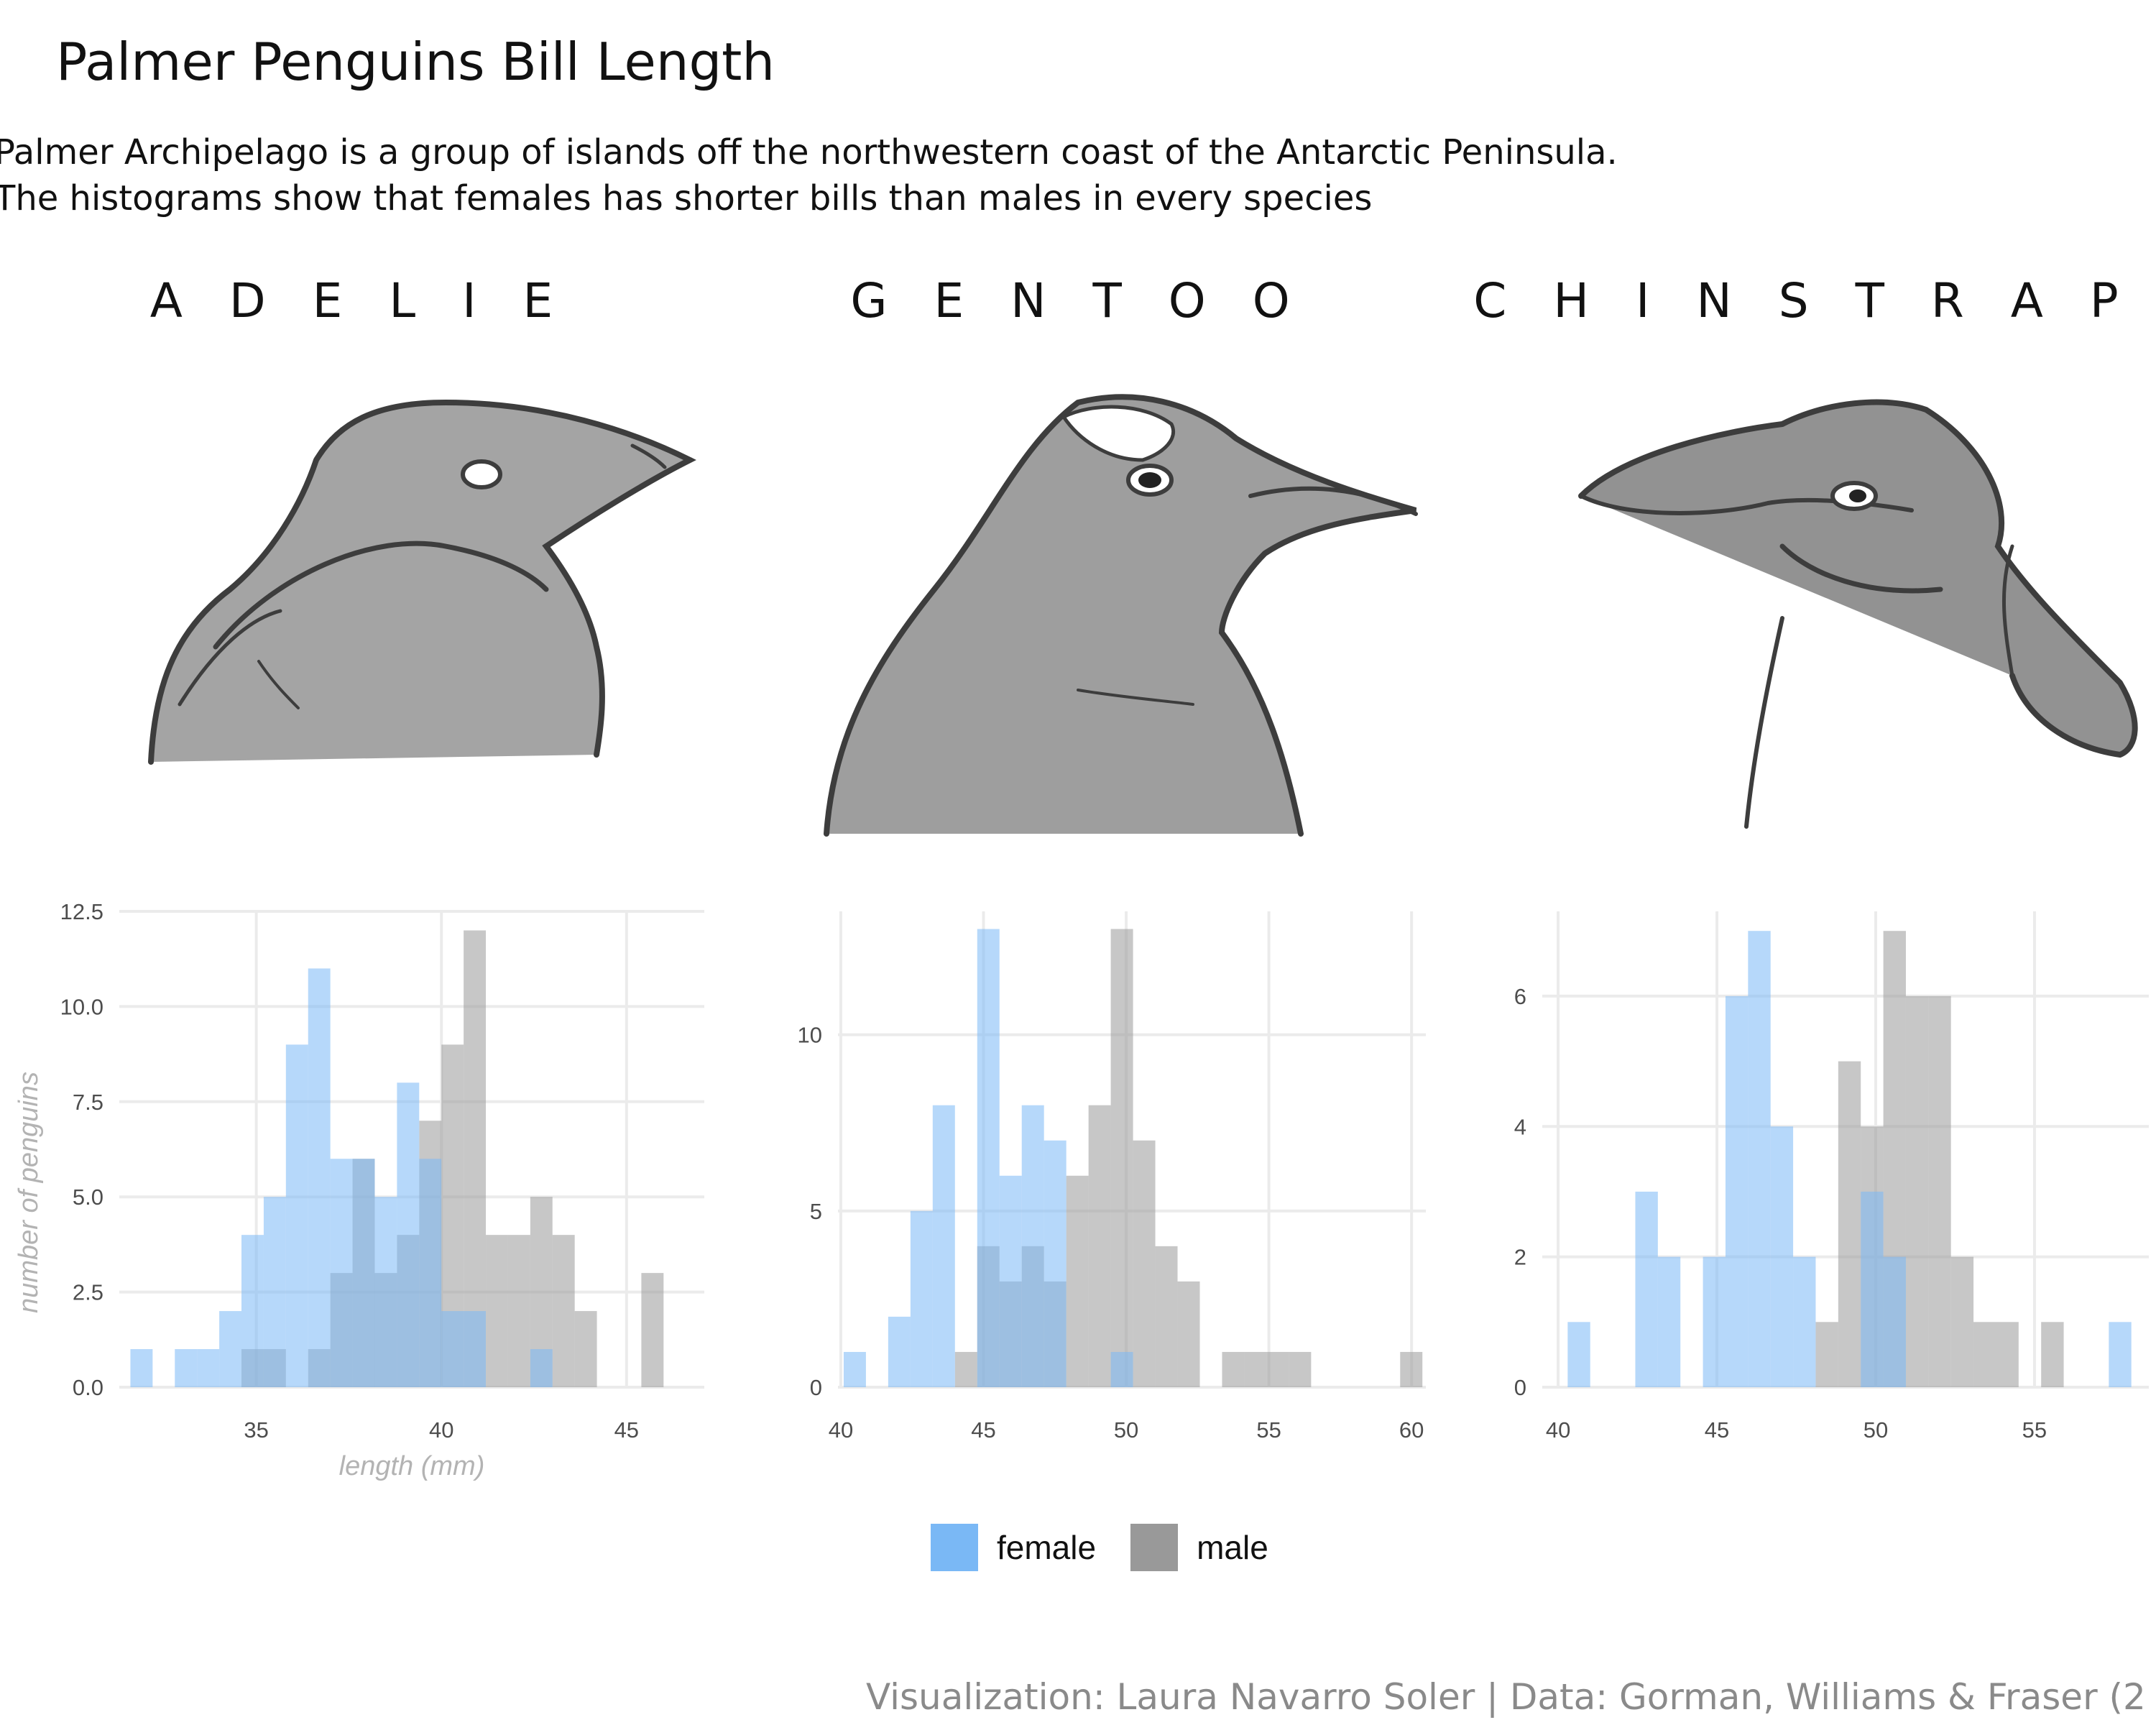 This screenshot has height=1725, width=2156. What do you see at coordinates (1232, 1547) in the screenshot?
I see `legend-label-male: male` at bounding box center [1232, 1547].